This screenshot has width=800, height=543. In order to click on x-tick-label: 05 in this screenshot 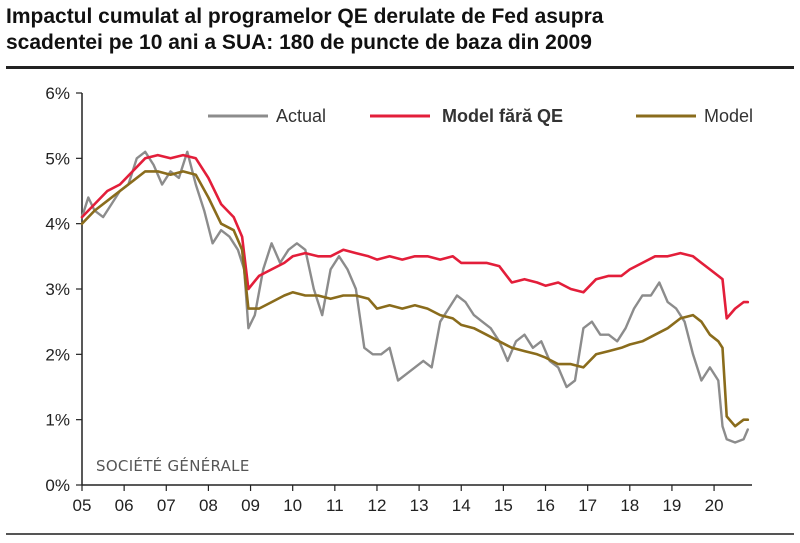, I will do `click(82, 505)`.